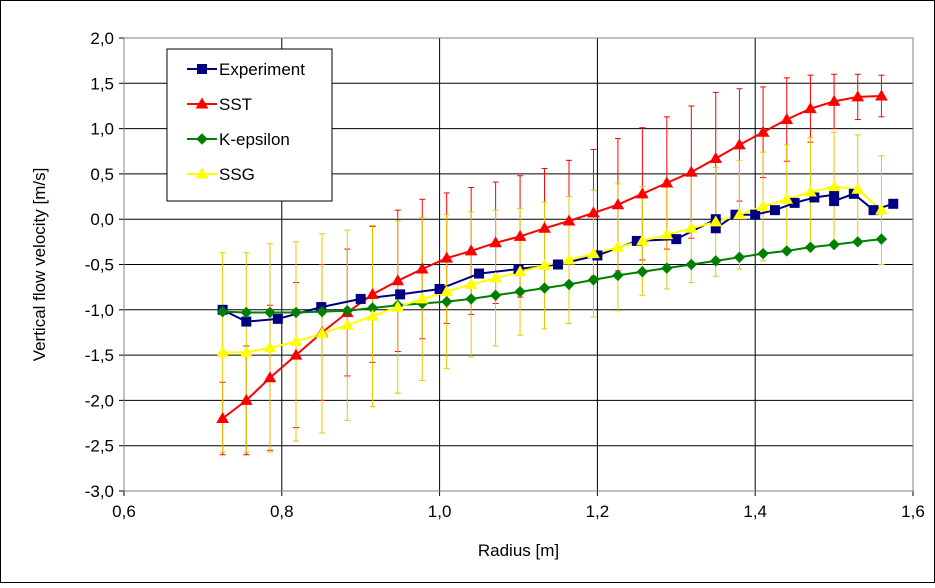 Image resolution: width=935 pixels, height=588 pixels. Describe the element at coordinates (262, 69) in the screenshot. I see `legend-label: Experiment` at that location.